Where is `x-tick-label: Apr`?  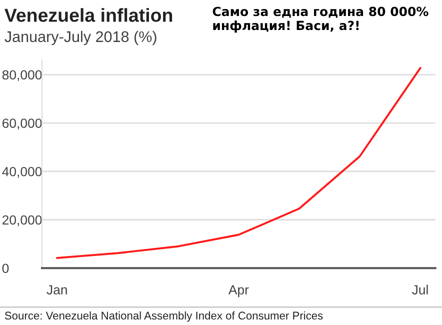 x-tick-label: Apr is located at coordinates (238, 291).